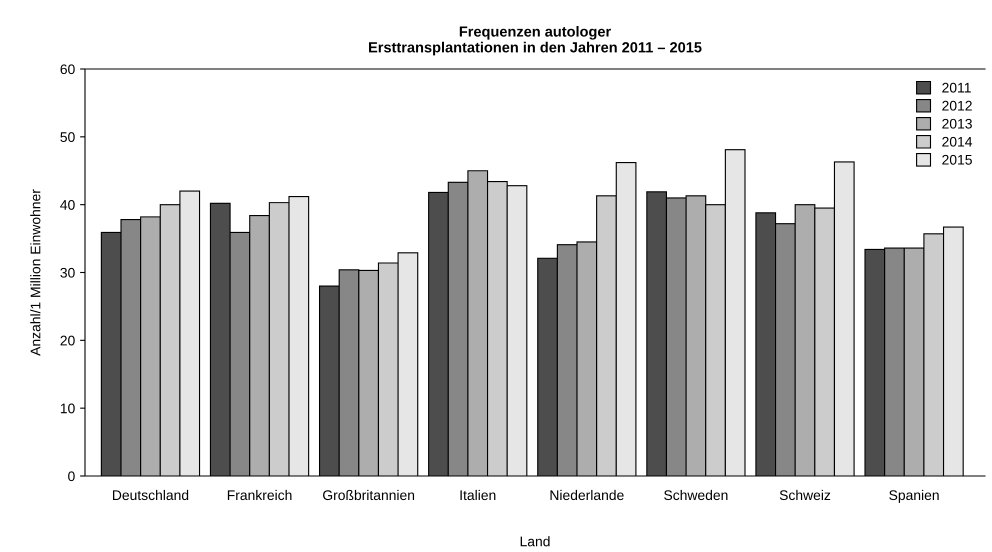  What do you see at coordinates (805, 495) in the screenshot?
I see `x-tick-label: Schweiz` at bounding box center [805, 495].